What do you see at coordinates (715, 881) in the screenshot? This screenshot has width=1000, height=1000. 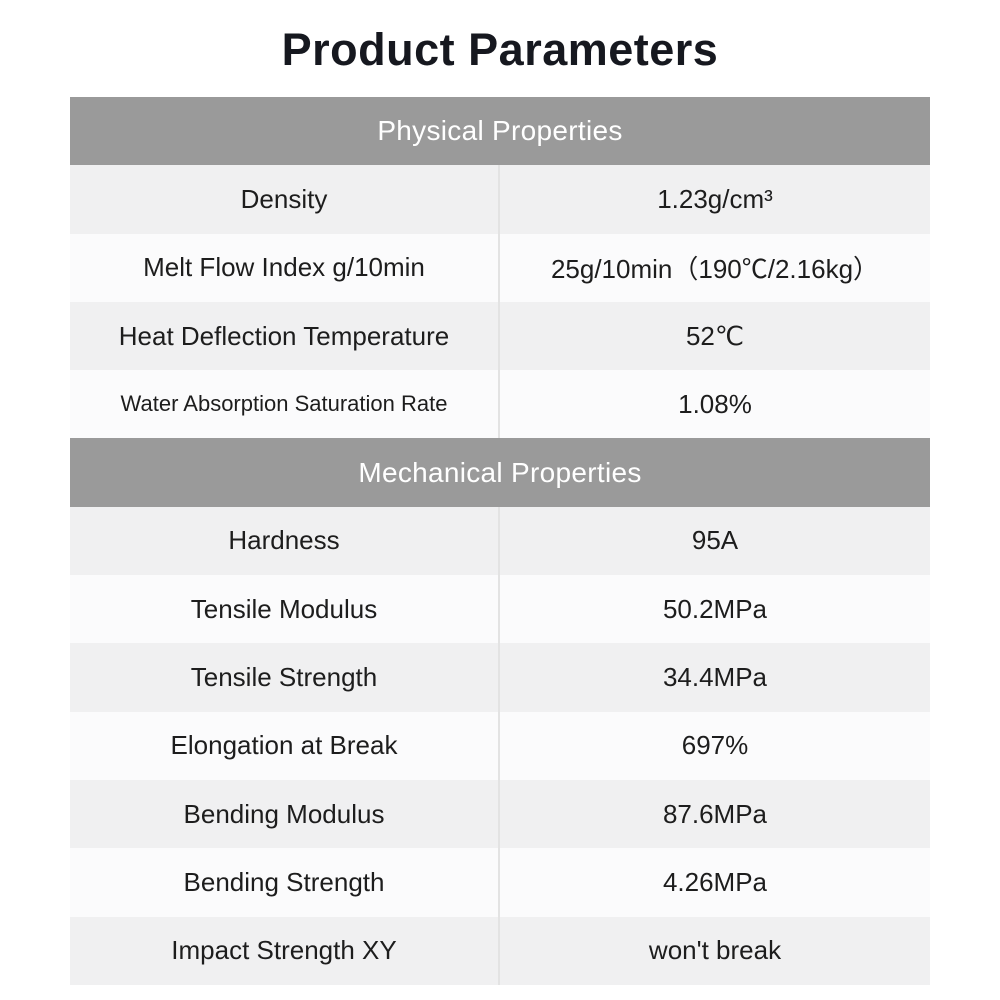 I see `param-value-cell: 4.26MPa` at bounding box center [715, 881].